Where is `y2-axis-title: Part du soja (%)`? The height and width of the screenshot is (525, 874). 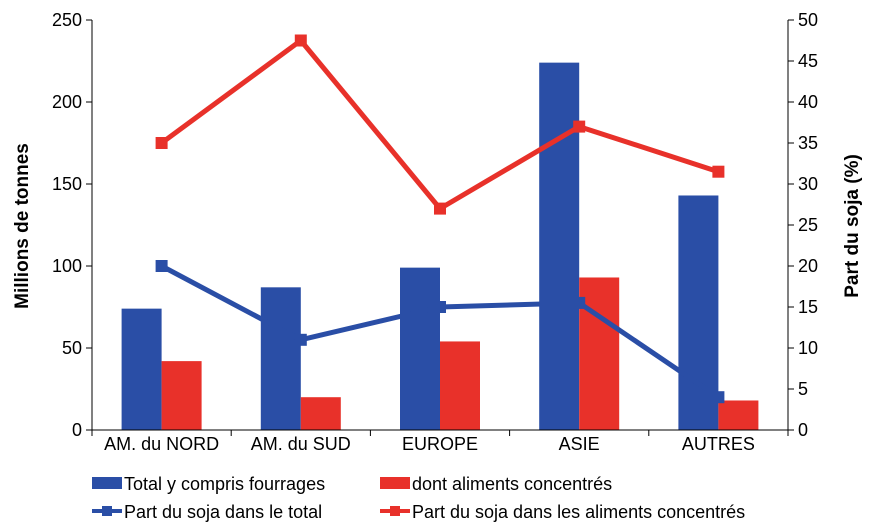
y2-axis-title: Part du soja (%) is located at coordinates (852, 226).